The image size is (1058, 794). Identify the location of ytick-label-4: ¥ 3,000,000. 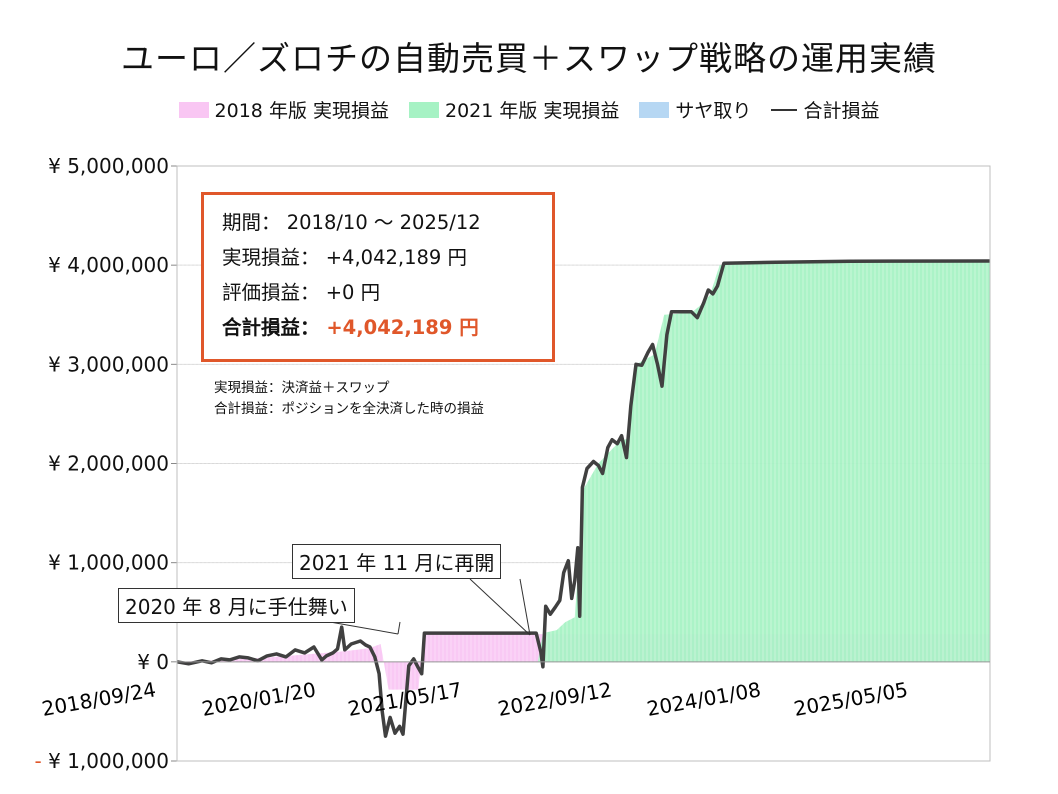
(108, 364).